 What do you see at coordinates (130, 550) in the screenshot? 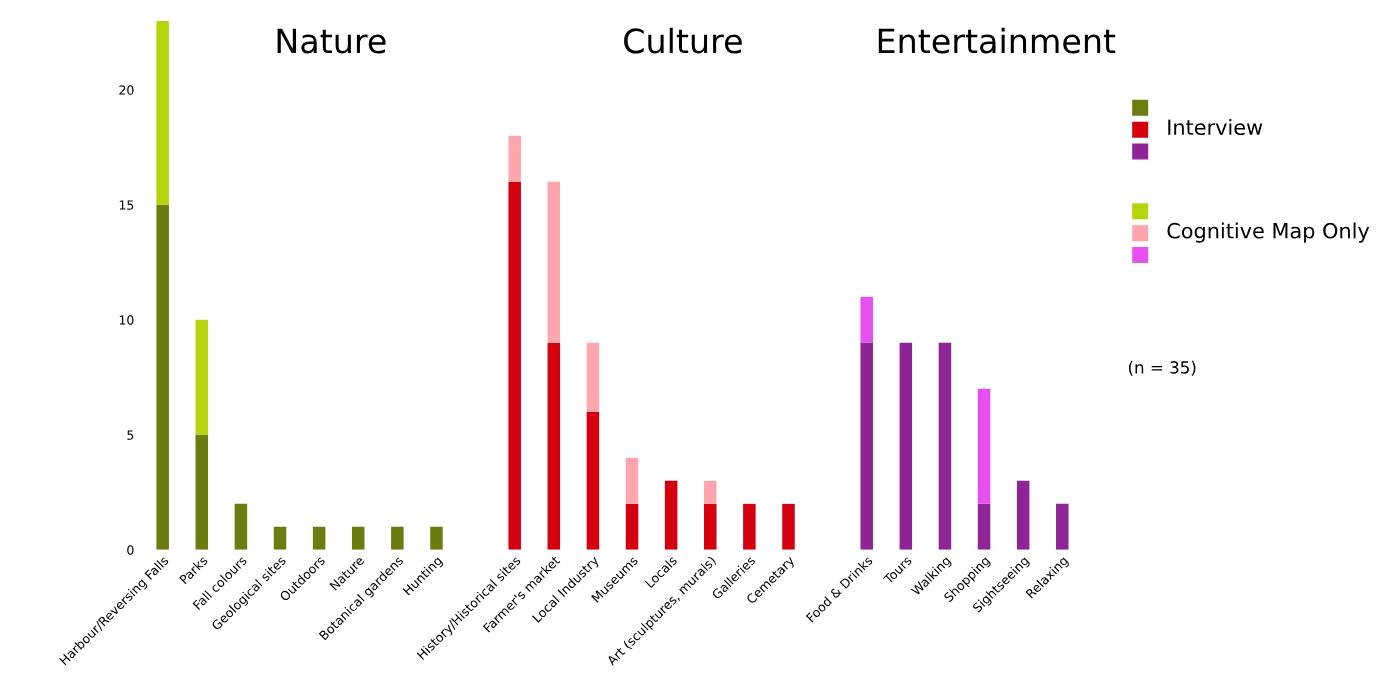
I see `y-tick-label: 0` at bounding box center [130, 550].